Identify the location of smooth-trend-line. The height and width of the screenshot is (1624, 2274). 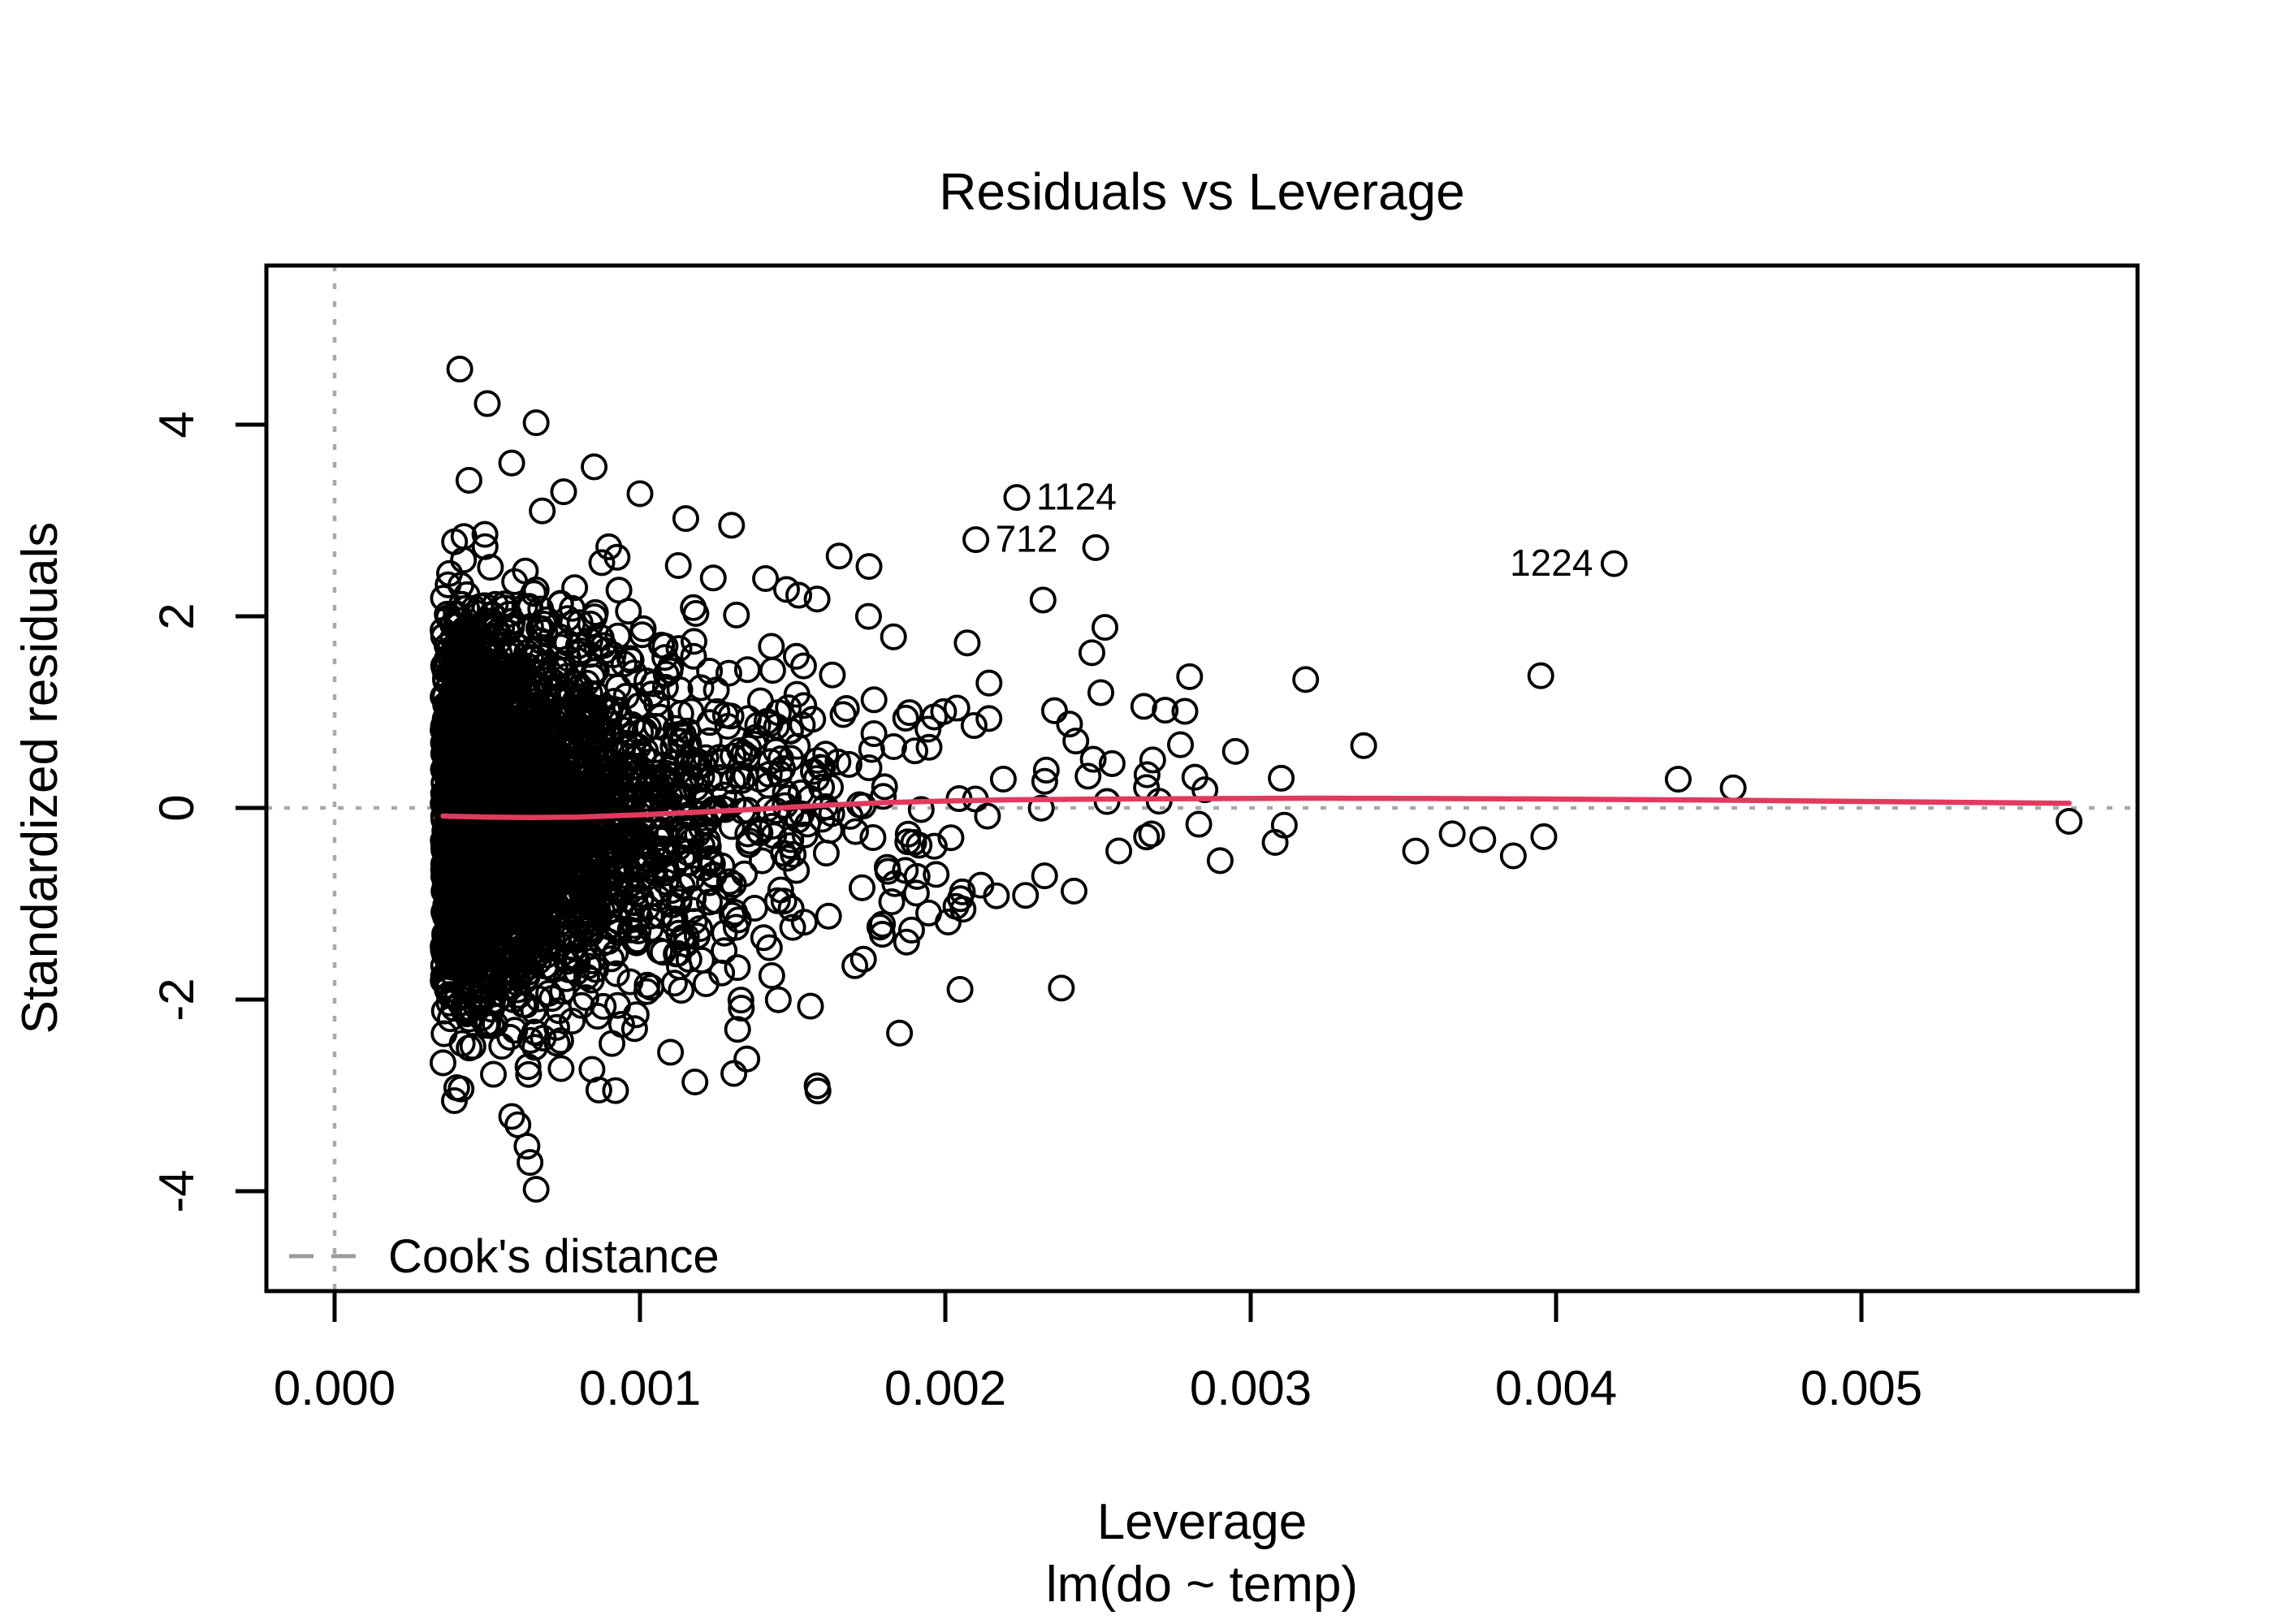
(1256, 808).